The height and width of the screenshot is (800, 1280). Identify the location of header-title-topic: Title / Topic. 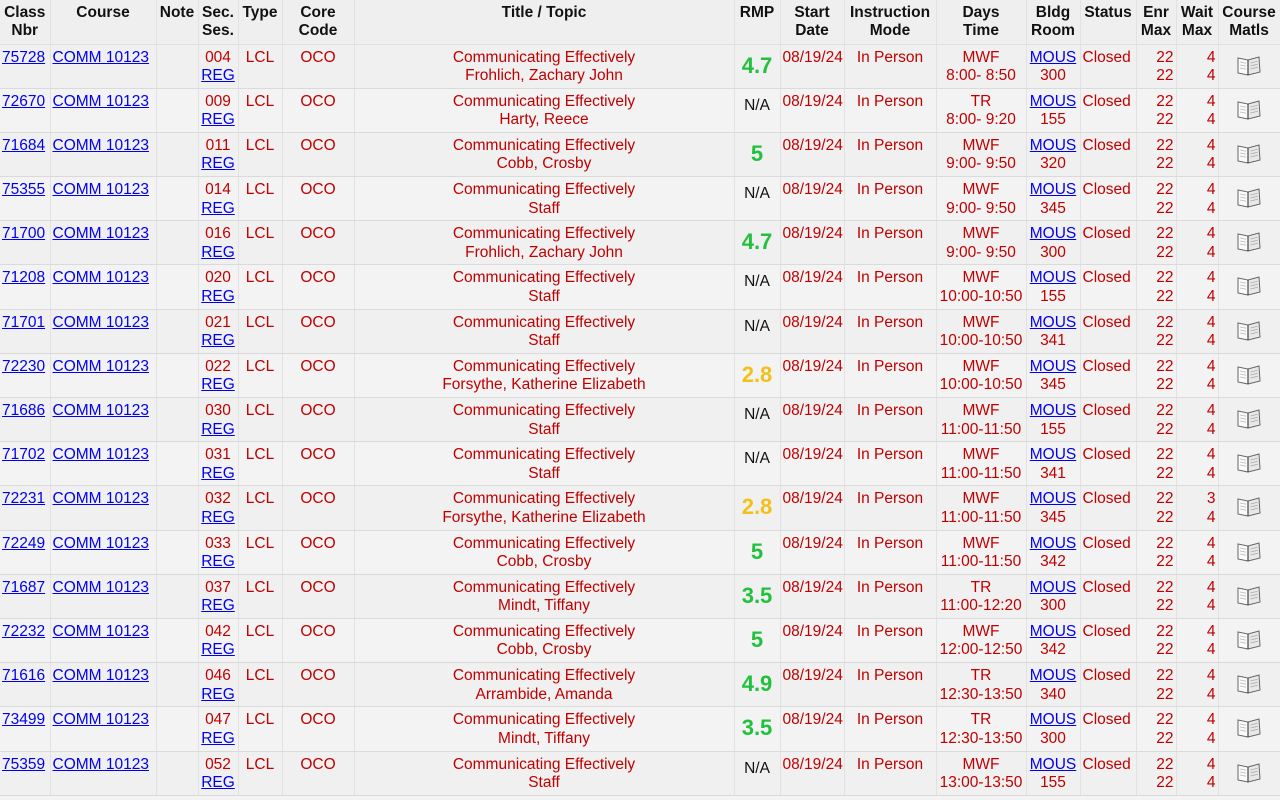
(544, 22).